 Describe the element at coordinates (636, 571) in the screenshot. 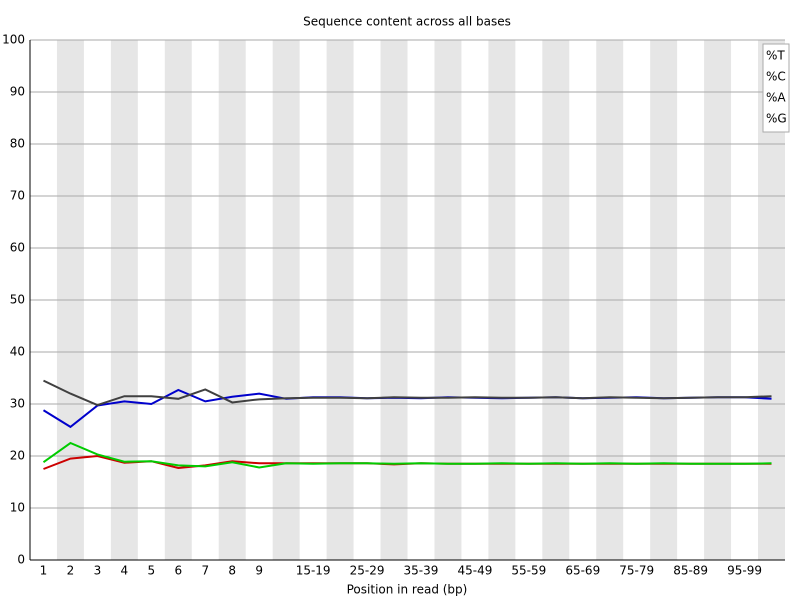

I see `x-tick-label: 75-79` at that location.